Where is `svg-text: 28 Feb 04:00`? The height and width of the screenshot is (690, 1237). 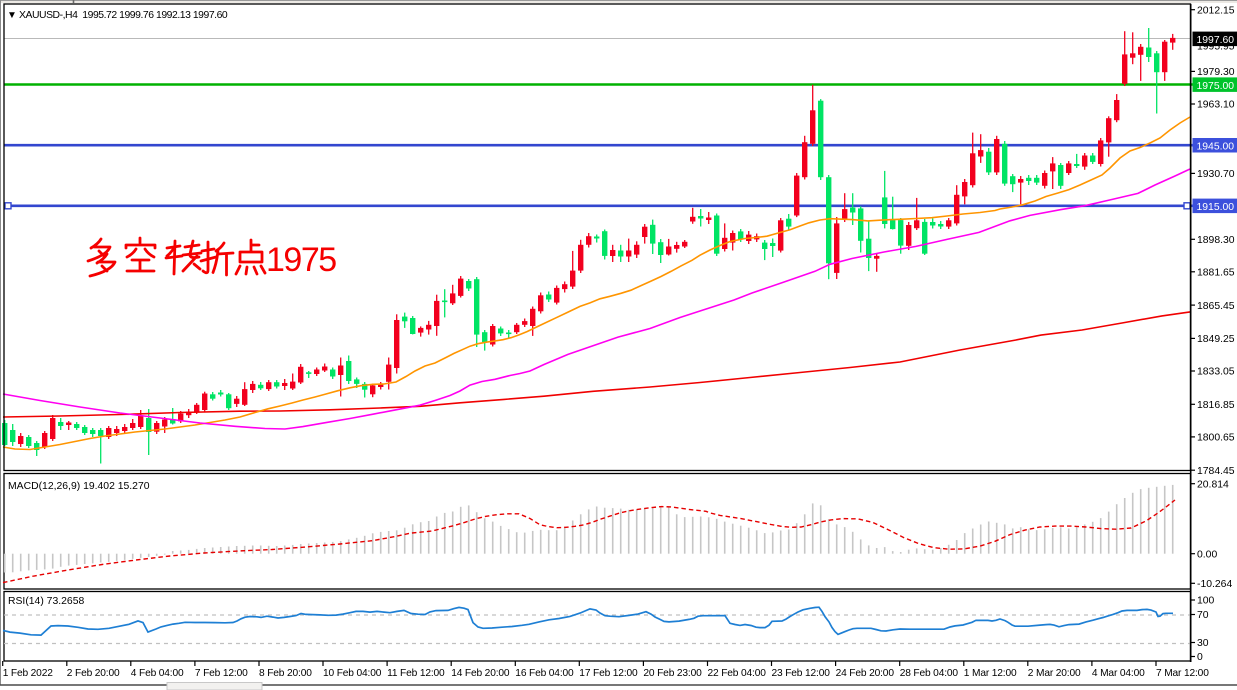
svg-text: 28 Feb 04:00 is located at coordinates (929, 673).